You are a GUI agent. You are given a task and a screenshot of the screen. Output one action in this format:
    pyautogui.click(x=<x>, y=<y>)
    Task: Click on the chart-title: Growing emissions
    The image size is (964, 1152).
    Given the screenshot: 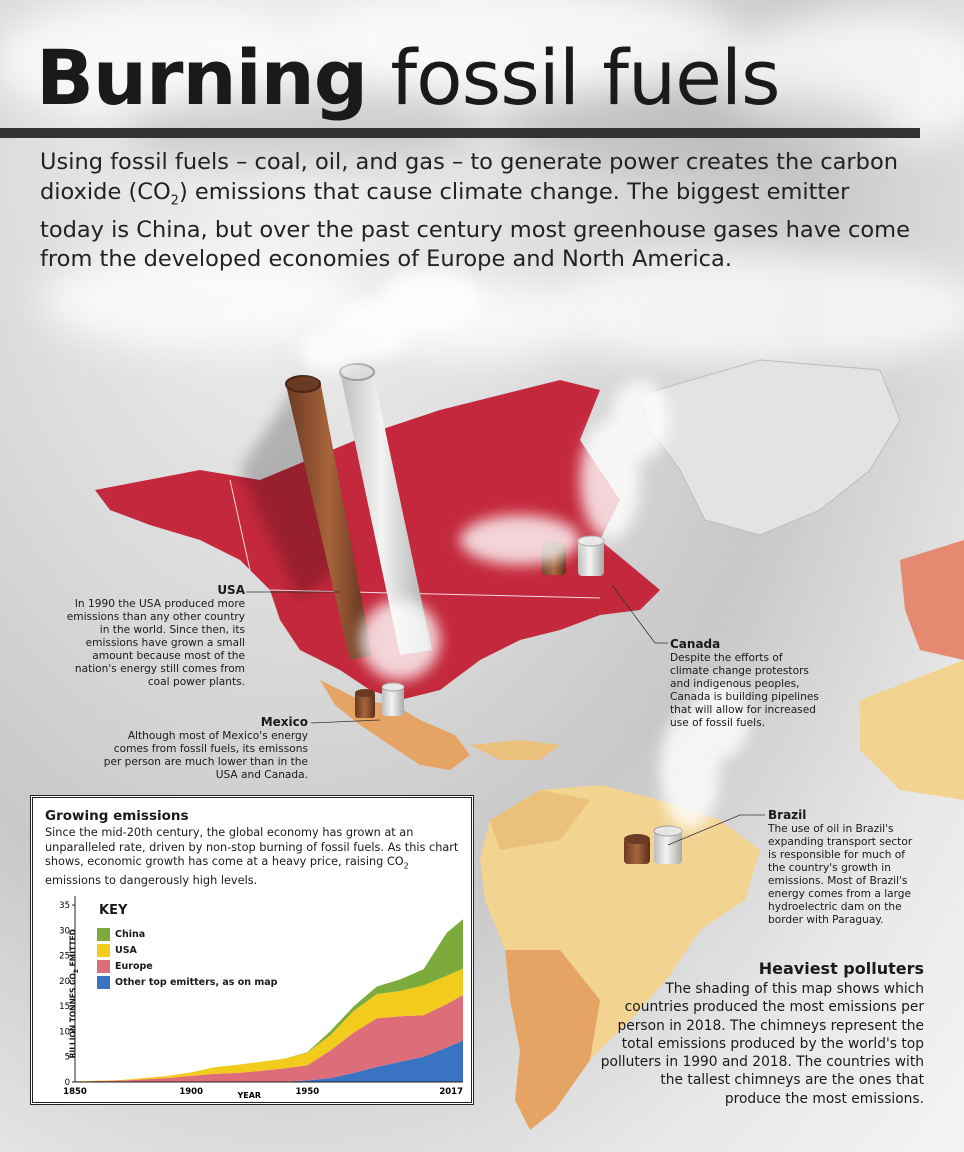 What is the action you would take?
    pyautogui.click(x=117, y=816)
    